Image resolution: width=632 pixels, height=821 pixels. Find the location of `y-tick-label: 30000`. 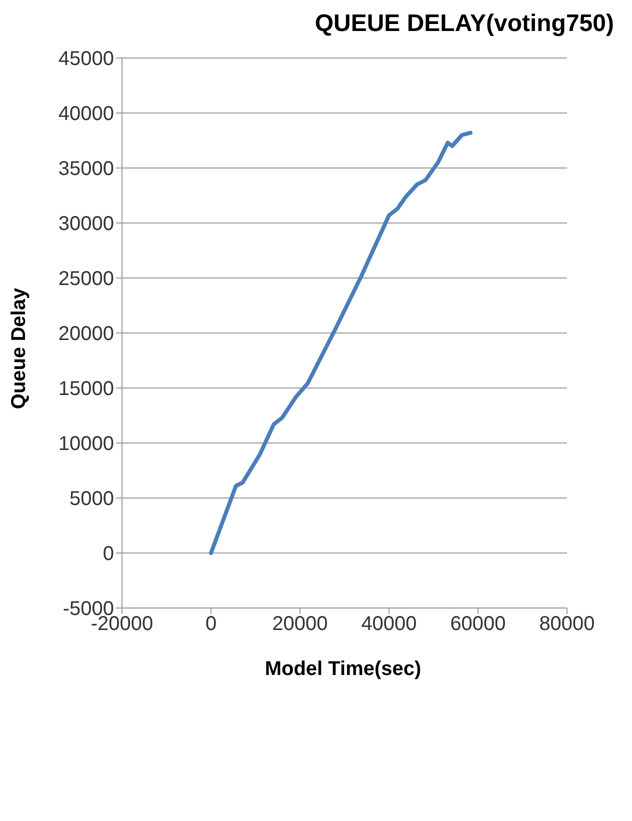

y-tick-label: 30000 is located at coordinates (86, 224).